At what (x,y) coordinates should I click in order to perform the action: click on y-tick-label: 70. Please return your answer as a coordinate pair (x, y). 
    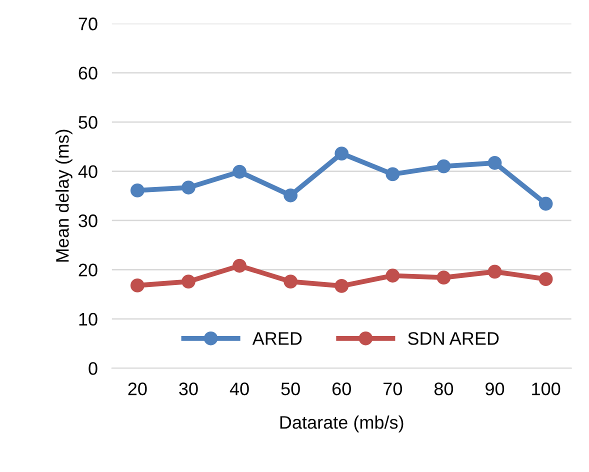
    Looking at the image, I should click on (88, 24).